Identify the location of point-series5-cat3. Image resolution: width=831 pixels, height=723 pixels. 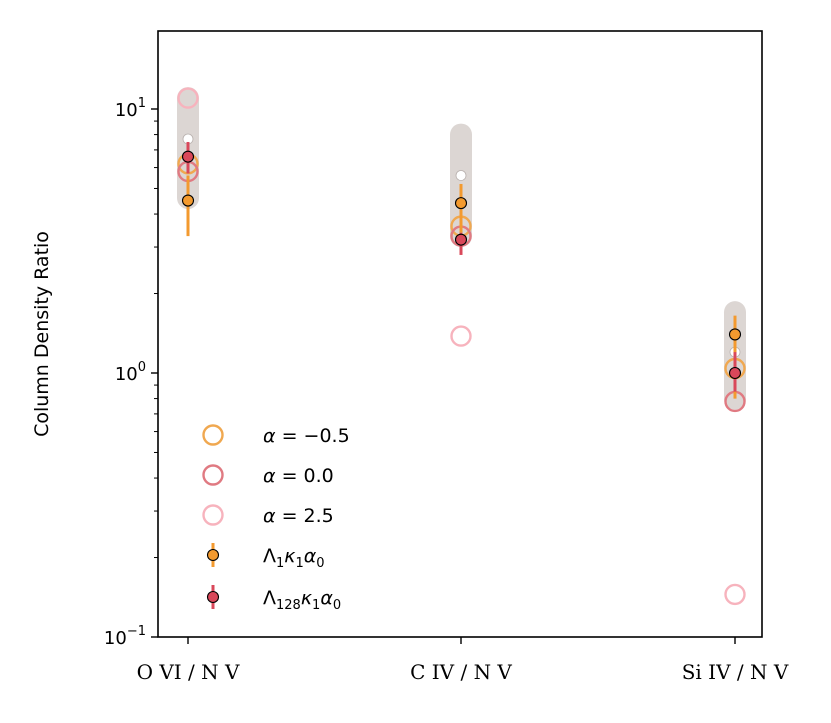
(735, 373).